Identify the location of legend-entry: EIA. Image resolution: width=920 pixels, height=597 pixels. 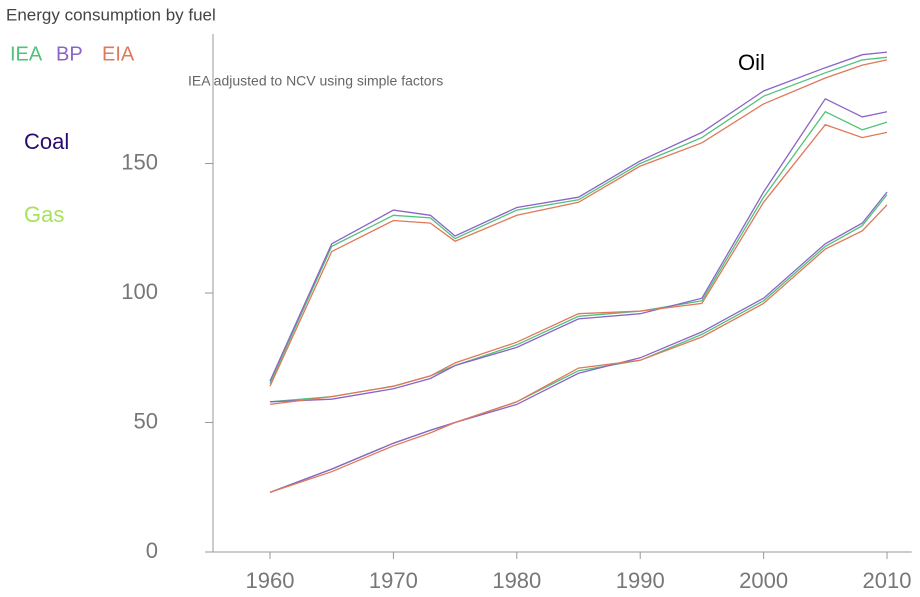
(118, 54).